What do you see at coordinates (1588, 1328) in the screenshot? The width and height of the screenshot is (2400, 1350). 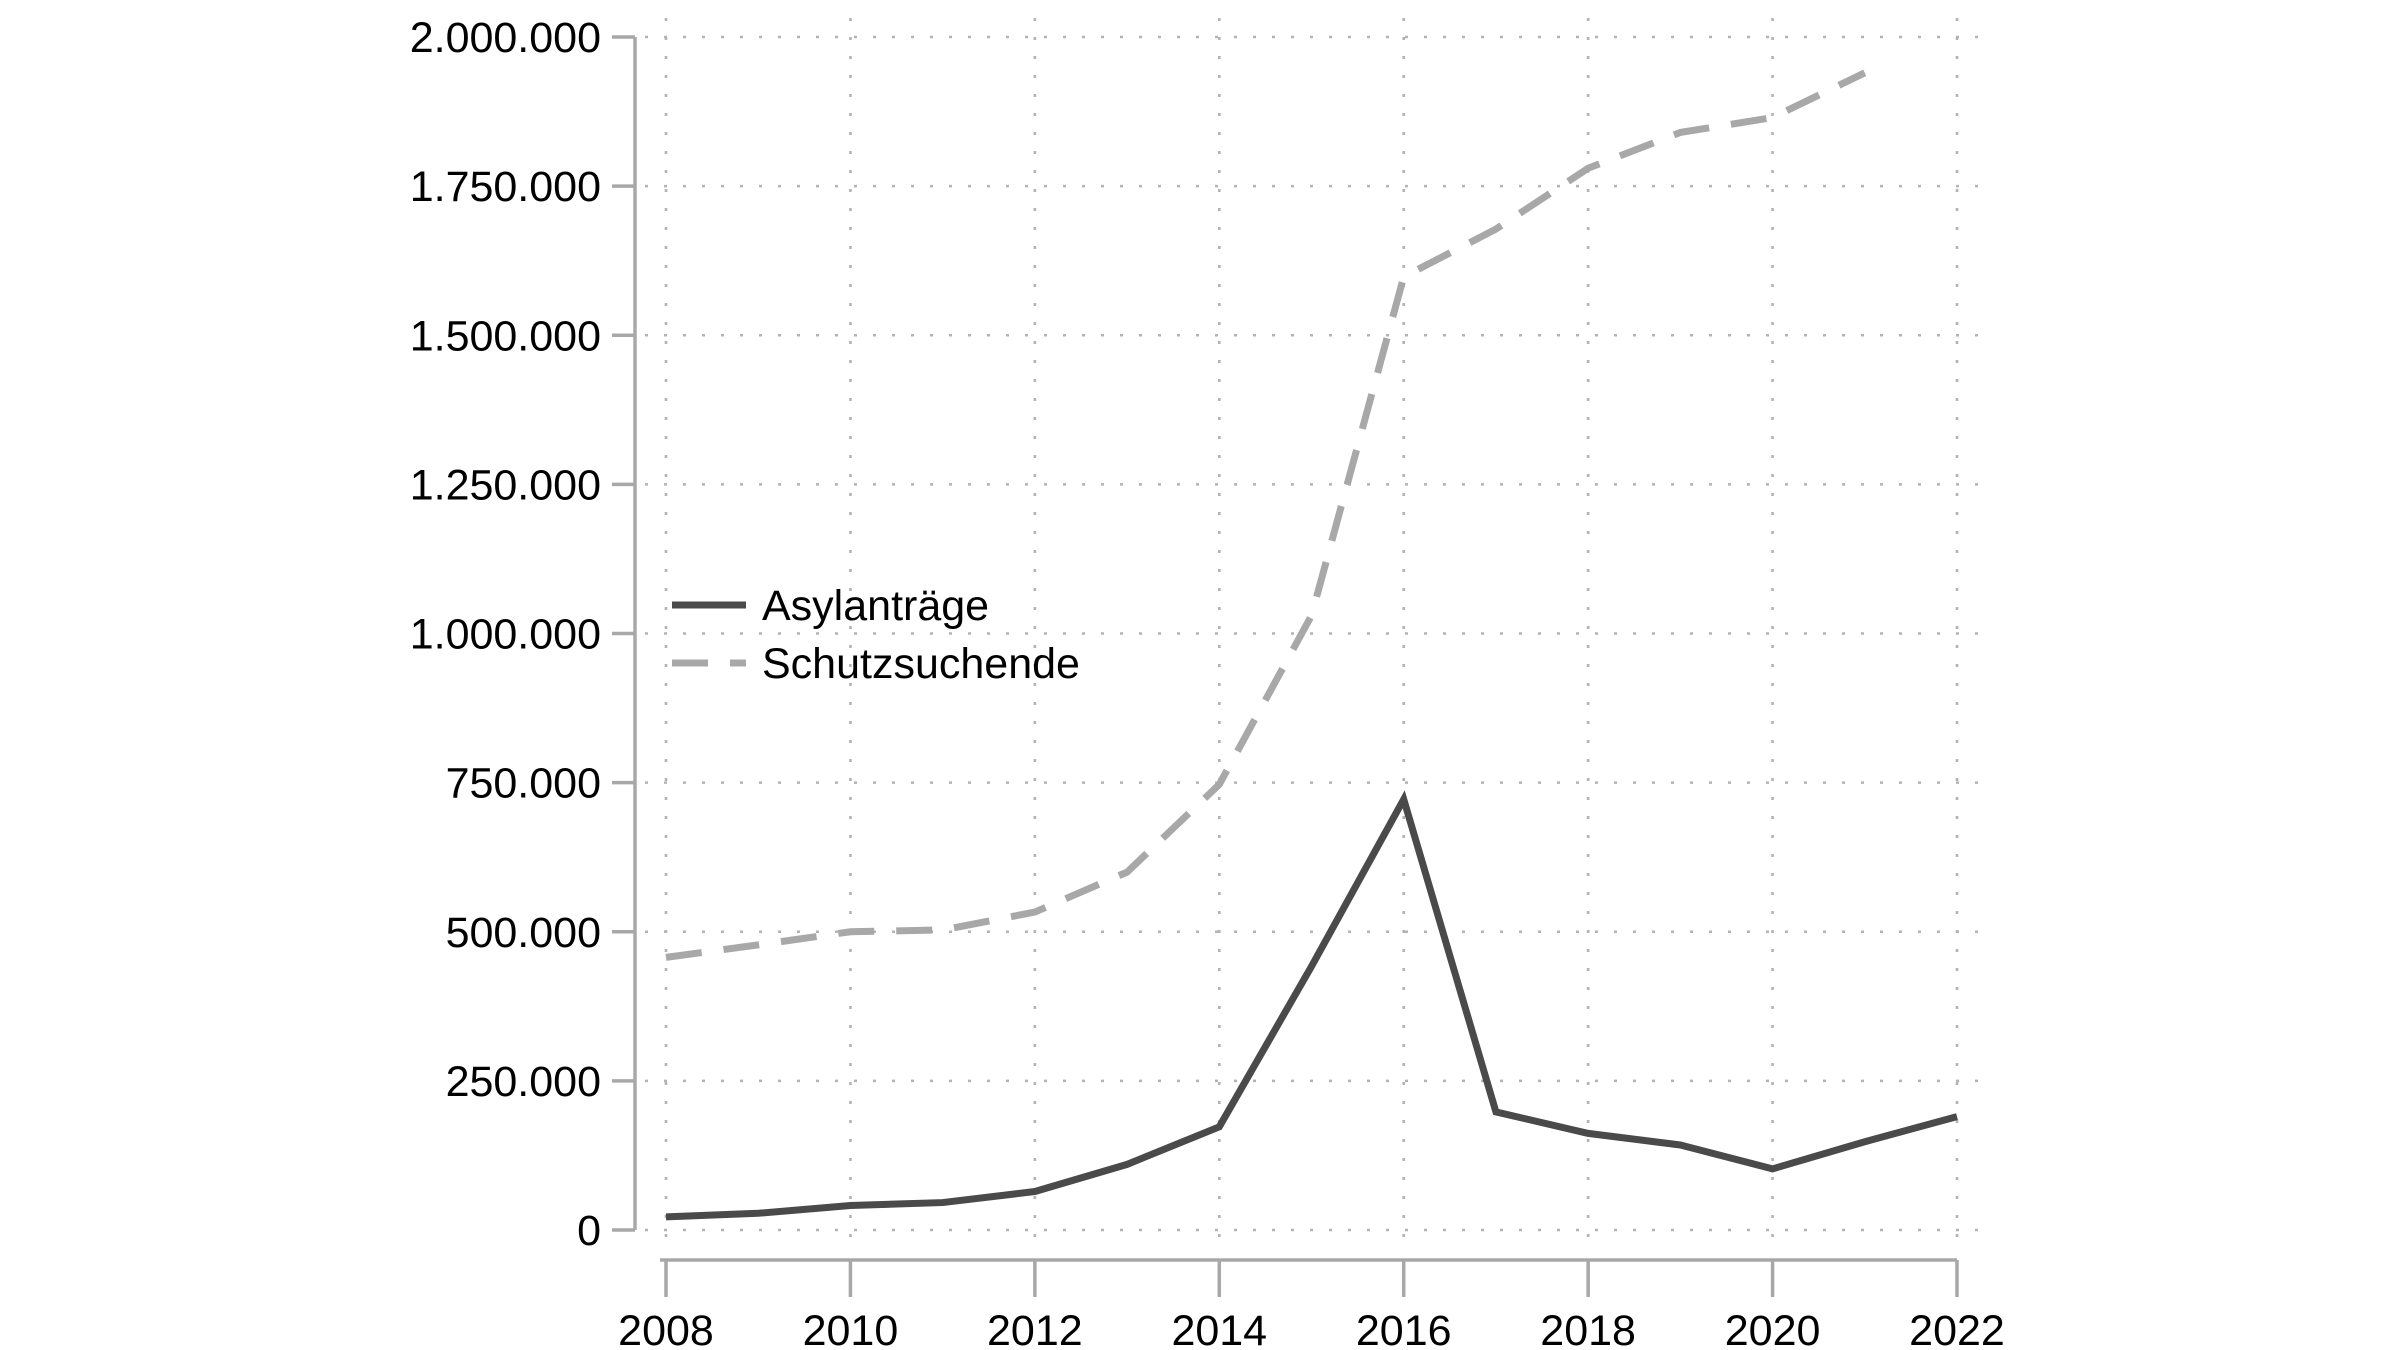 I see `x-tick-label: 2018` at bounding box center [1588, 1328].